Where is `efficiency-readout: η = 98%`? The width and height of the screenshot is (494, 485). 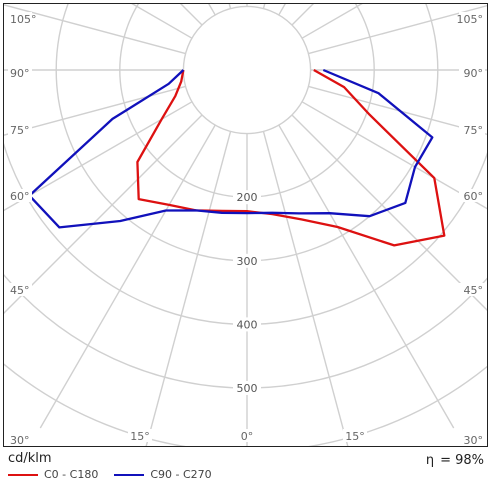
efficiency-readout: η = 98% is located at coordinates (455, 460).